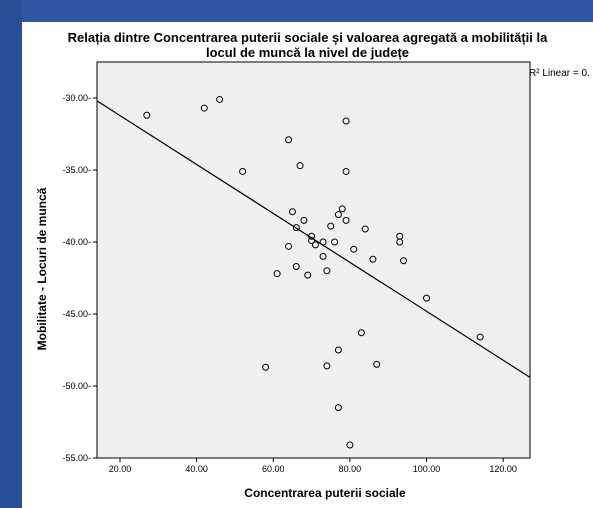  What do you see at coordinates (76, 170) in the screenshot?
I see `y-tick-label: -35.00-` at bounding box center [76, 170].